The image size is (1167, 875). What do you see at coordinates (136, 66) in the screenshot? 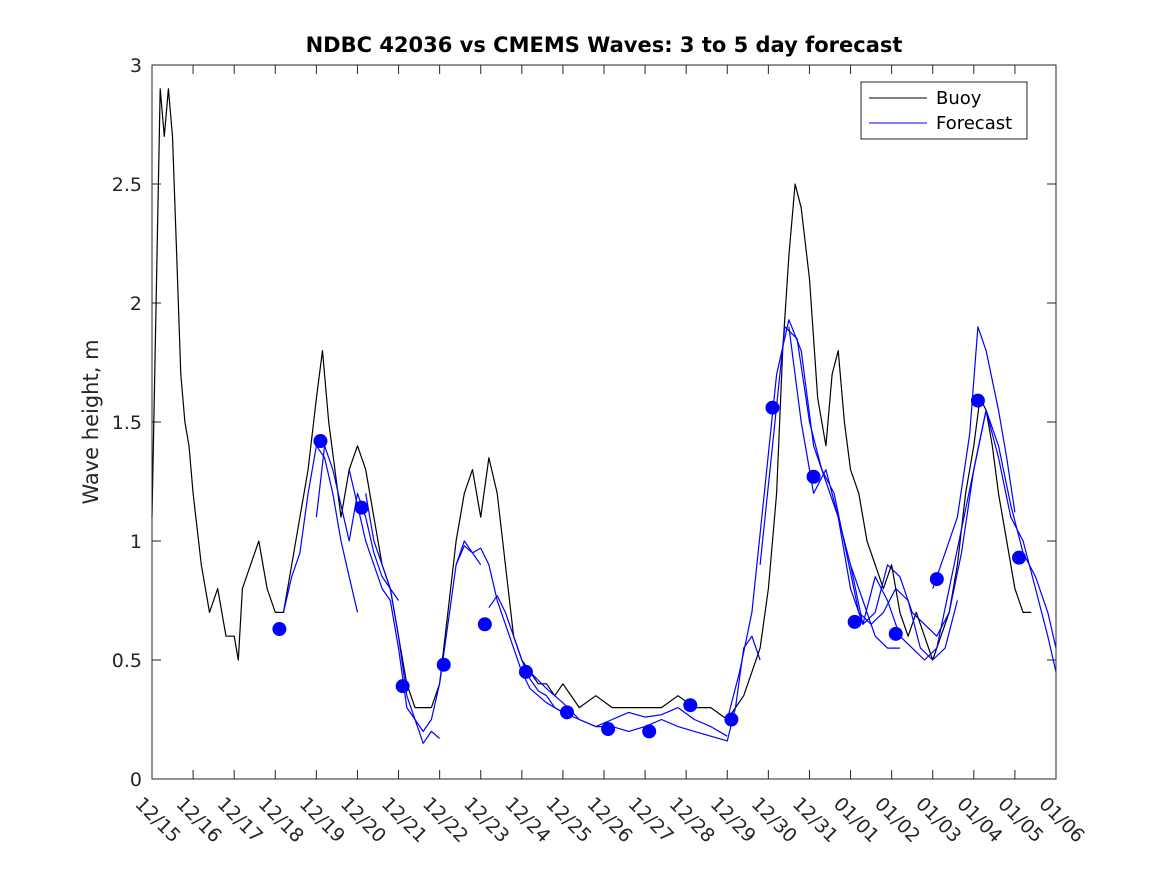
I see `y-tick-label: 3` at bounding box center [136, 66].